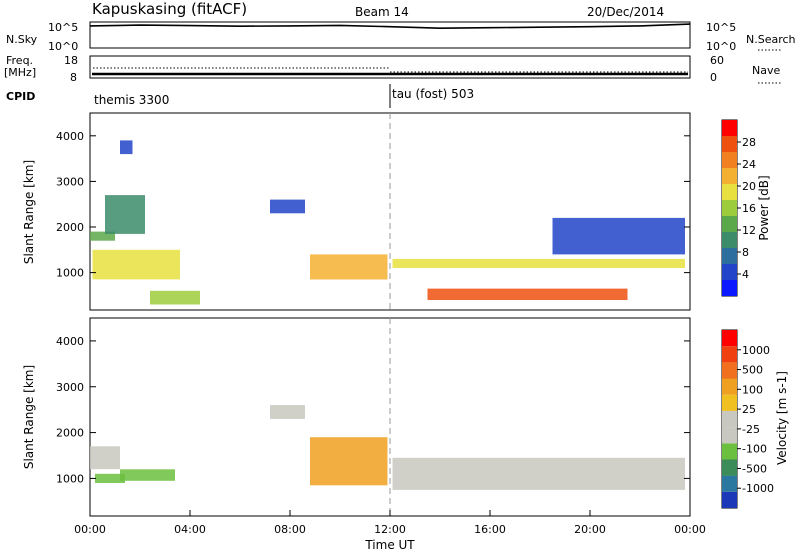  Describe the element at coordinates (490, 529) in the screenshot. I see `xtick-label: 16:00` at that location.